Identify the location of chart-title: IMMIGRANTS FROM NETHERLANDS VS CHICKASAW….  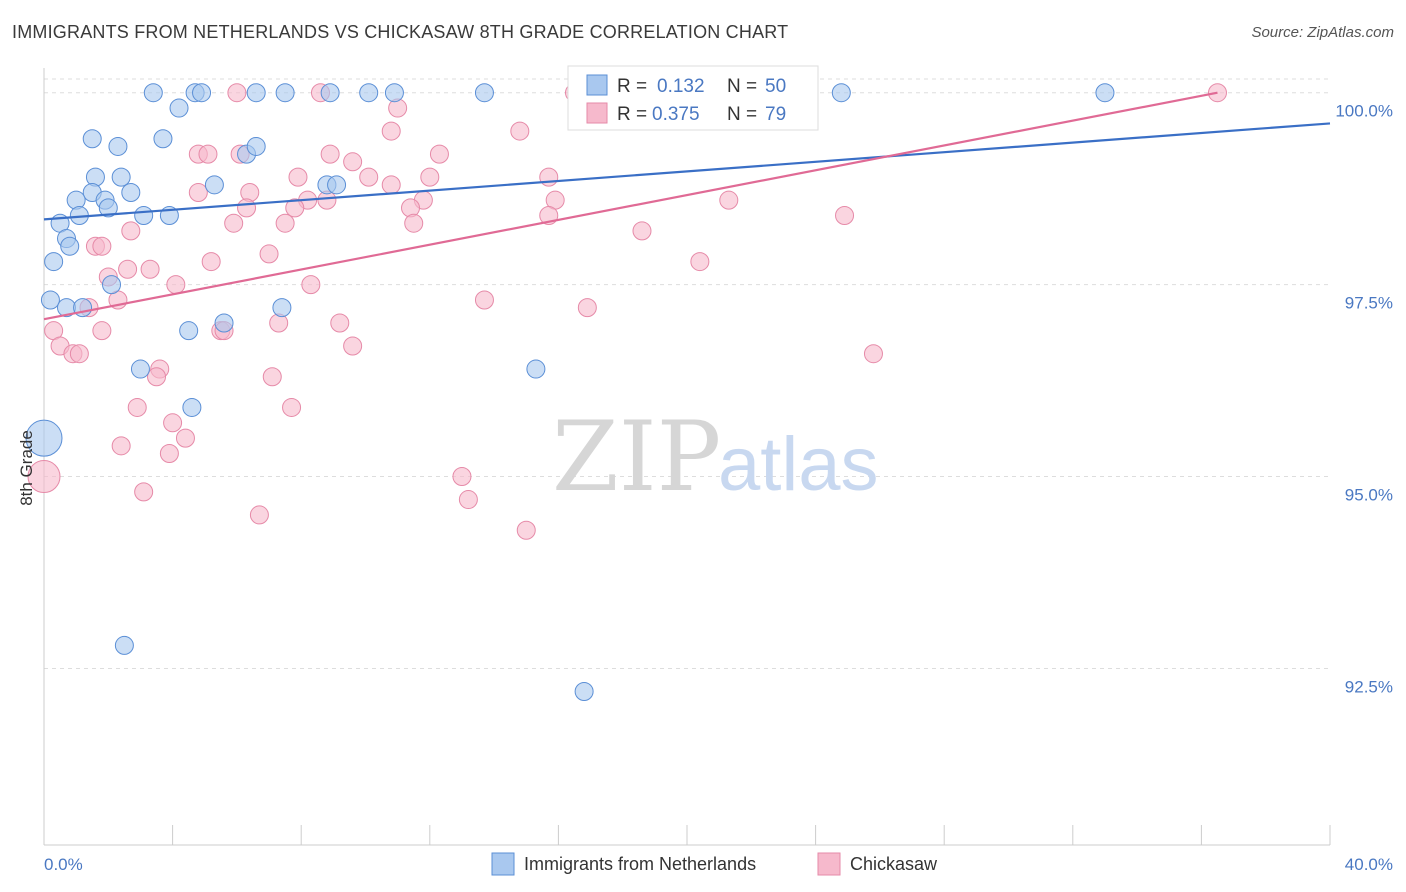
(400, 32).